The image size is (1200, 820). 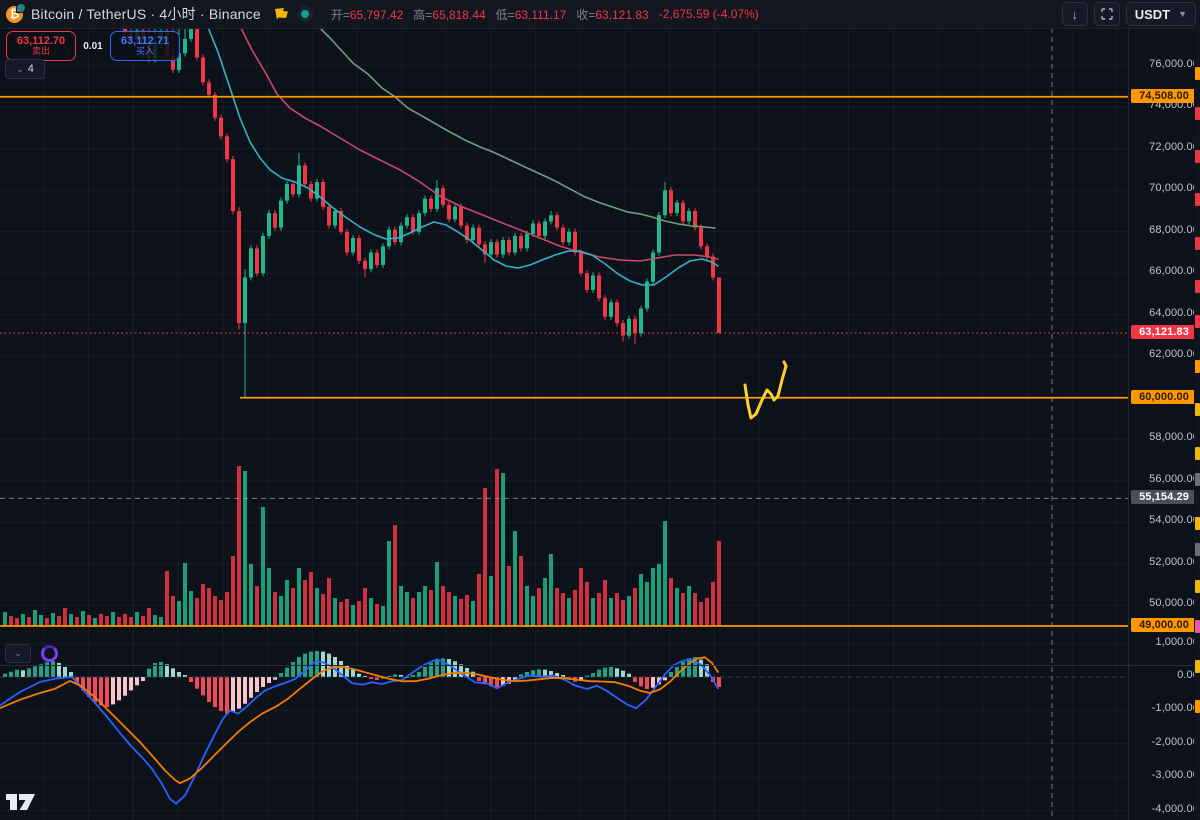 What do you see at coordinates (1174, 520) in the screenshot?
I see `price-tick: 54,000.00` at bounding box center [1174, 520].